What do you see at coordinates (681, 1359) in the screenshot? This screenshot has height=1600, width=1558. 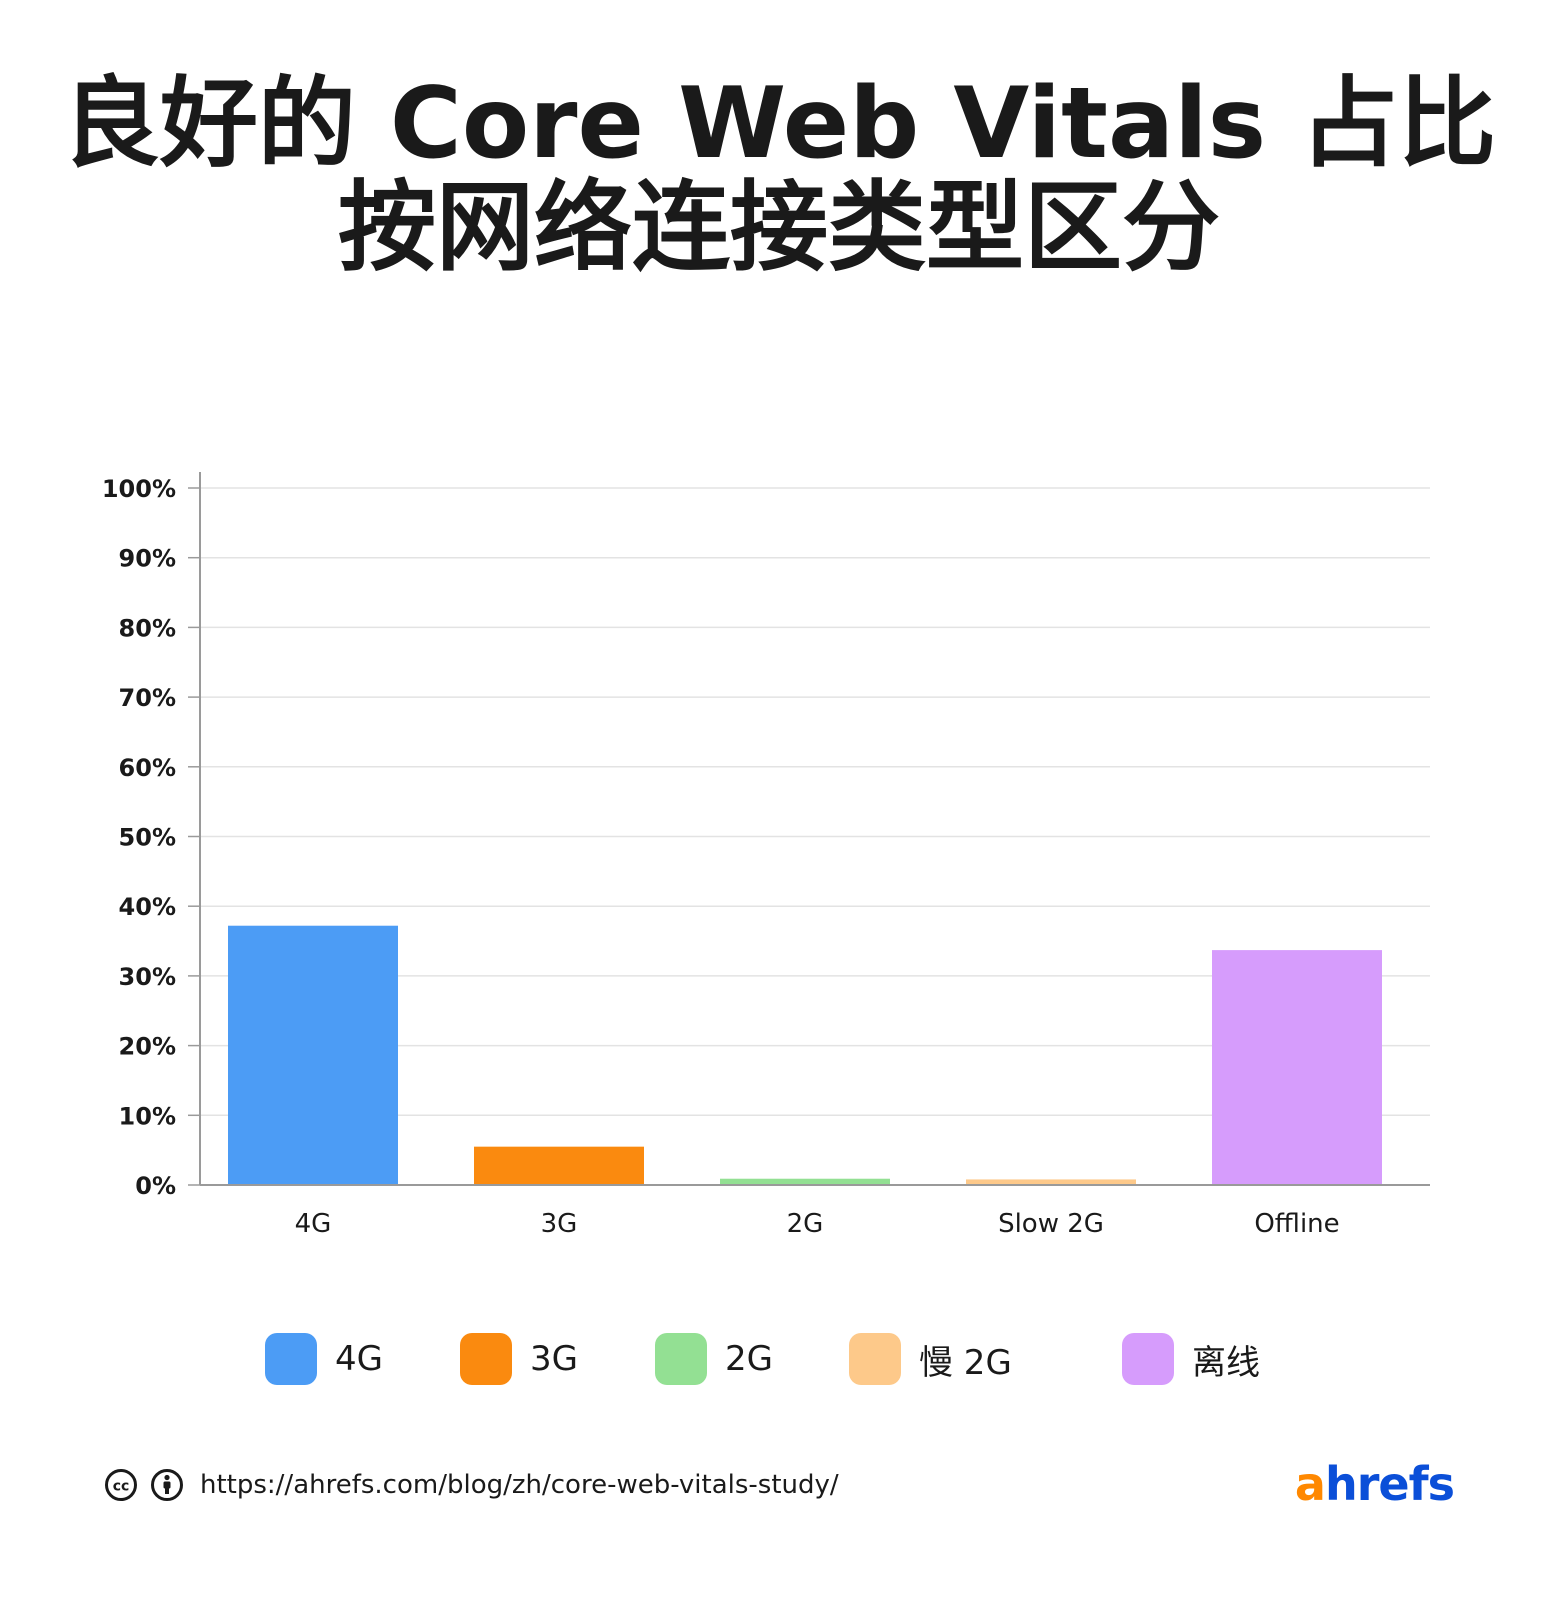 I see `legend-swatch-2g` at bounding box center [681, 1359].